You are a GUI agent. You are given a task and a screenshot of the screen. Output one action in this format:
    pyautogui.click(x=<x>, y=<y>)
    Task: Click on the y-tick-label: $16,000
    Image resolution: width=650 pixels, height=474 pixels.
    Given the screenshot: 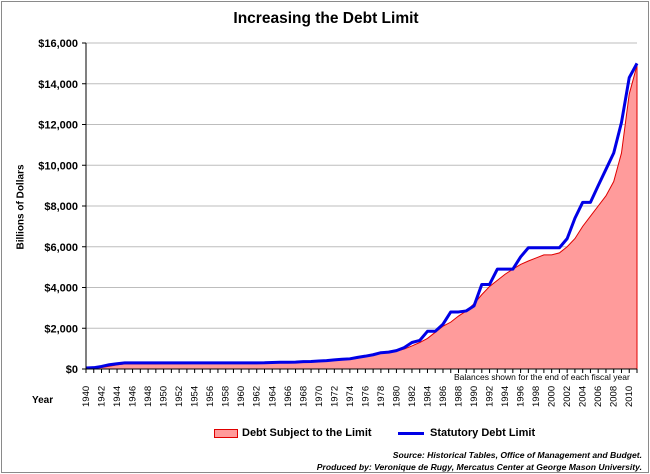 What is the action you would take?
    pyautogui.click(x=58, y=44)
    